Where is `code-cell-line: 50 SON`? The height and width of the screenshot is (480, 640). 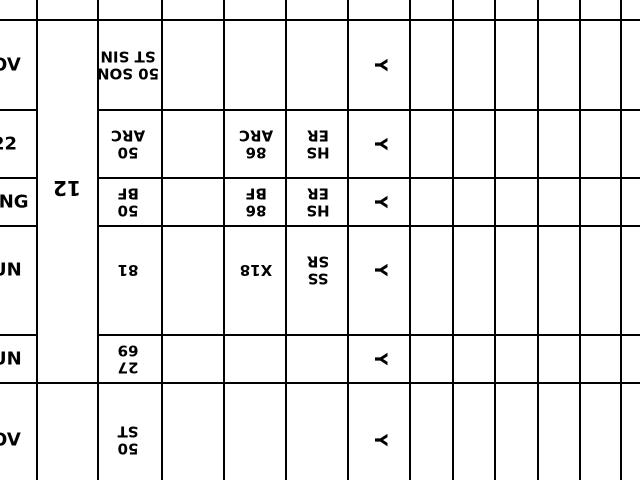 code-cell-line: 50 SON is located at coordinates (128, 74).